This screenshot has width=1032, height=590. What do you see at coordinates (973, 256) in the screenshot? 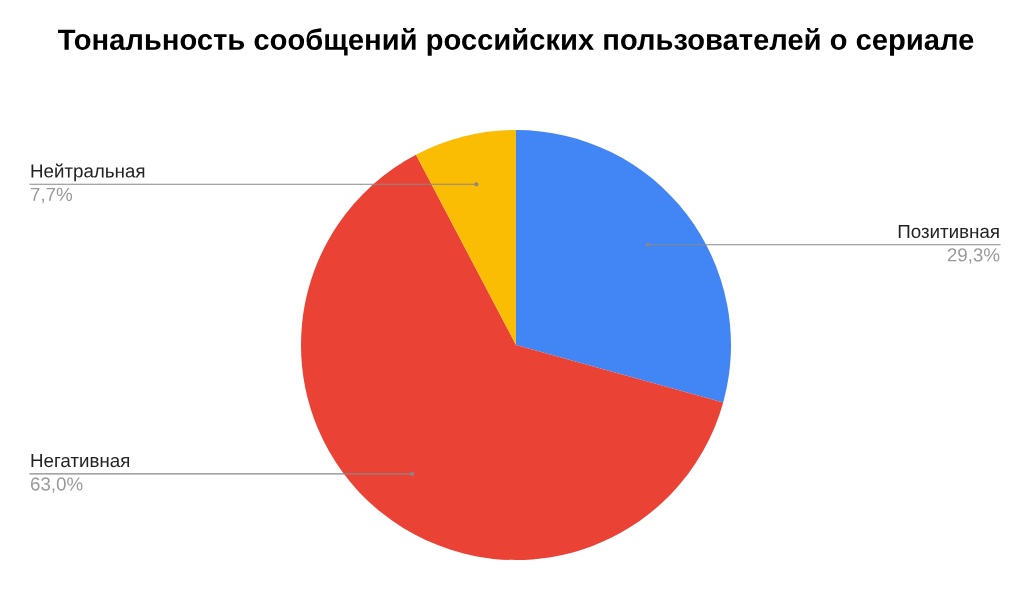
I see `data-label: 29,3%` at bounding box center [973, 256].